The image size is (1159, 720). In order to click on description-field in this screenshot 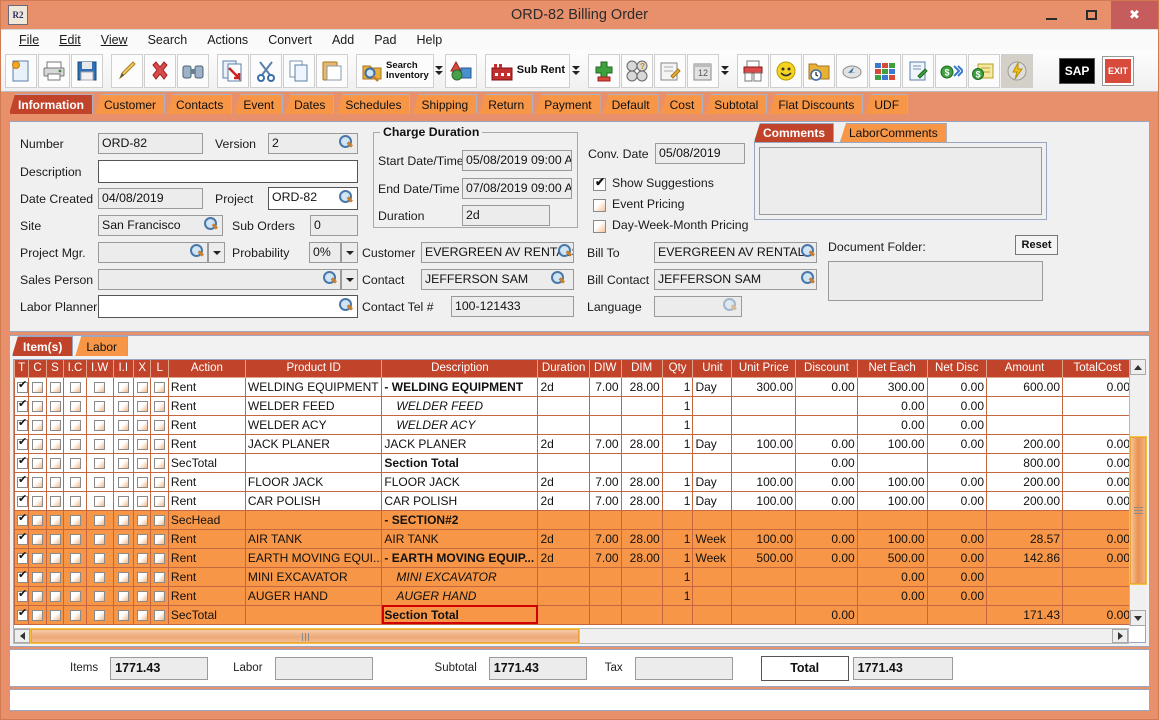, I will do `click(228, 171)`.